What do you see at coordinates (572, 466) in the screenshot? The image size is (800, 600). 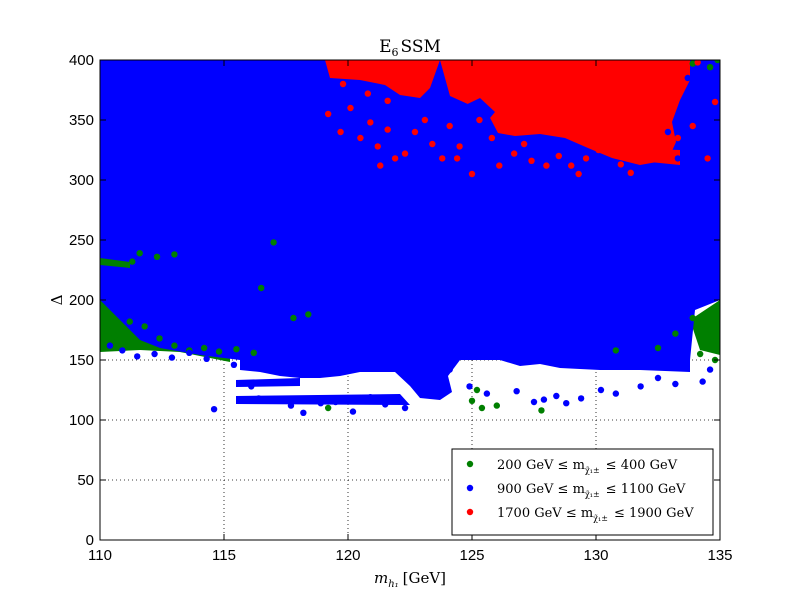 I see `legend-entry-green: 200 GeV ≤ mχ̃₁± ≤ 400 GeV` at bounding box center [572, 466].